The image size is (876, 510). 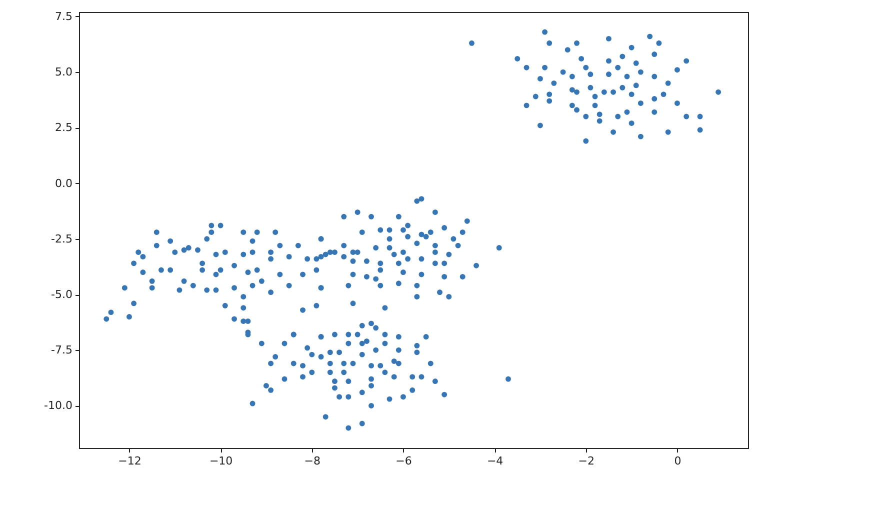 I want to click on y-tick-label: -5.0, so click(x=61, y=295).